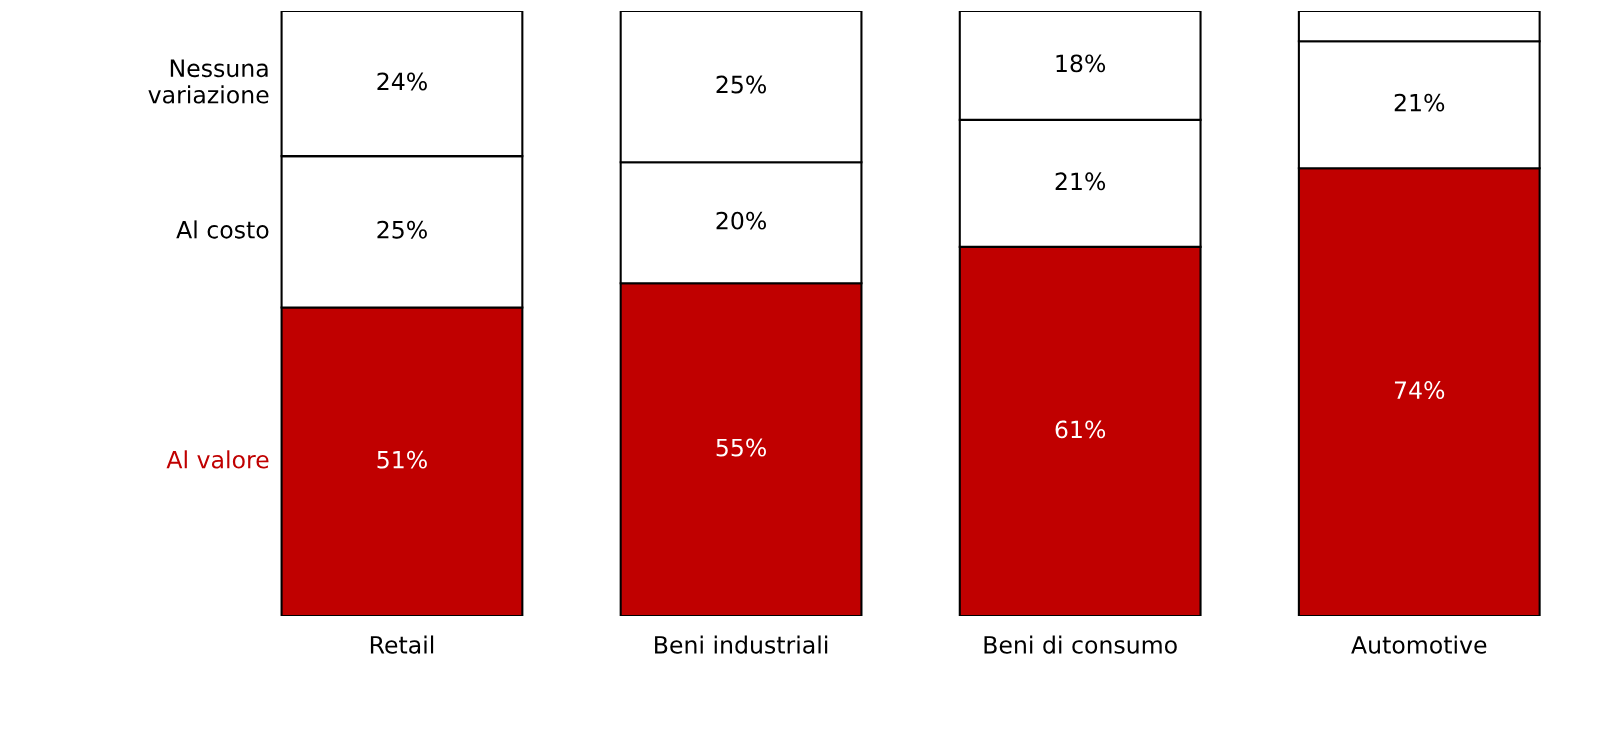 The height and width of the screenshot is (729, 1613). Describe the element at coordinates (741, 220) in the screenshot. I see `data-label: 20%` at that location.